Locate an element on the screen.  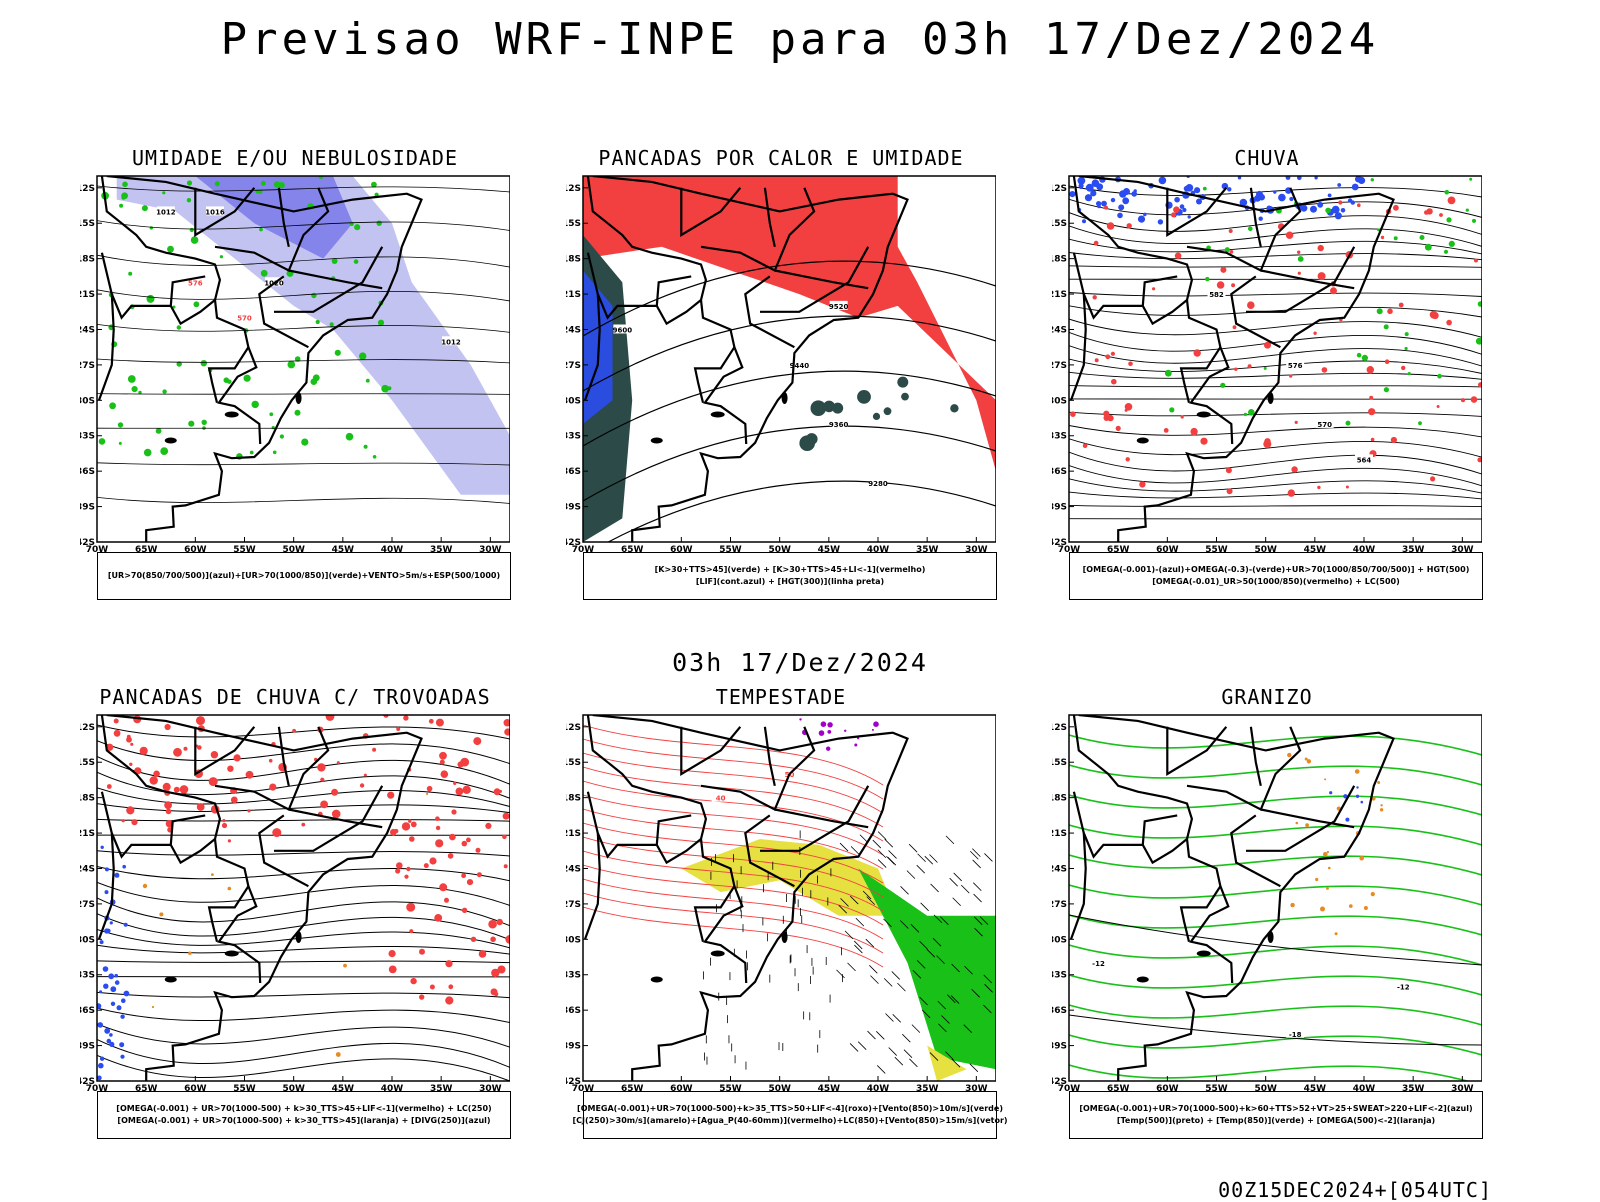
lat-tick-label: 21S is located at coordinates (573, 295).